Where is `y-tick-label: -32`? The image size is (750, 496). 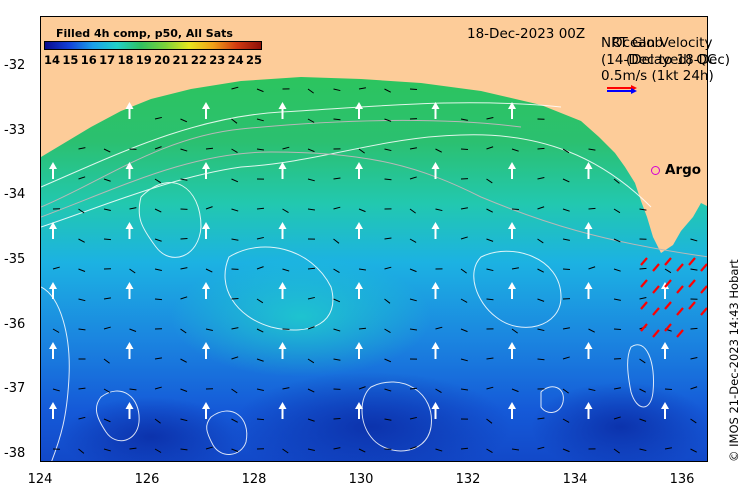 y-tick-label: -32 is located at coordinates (15, 65).